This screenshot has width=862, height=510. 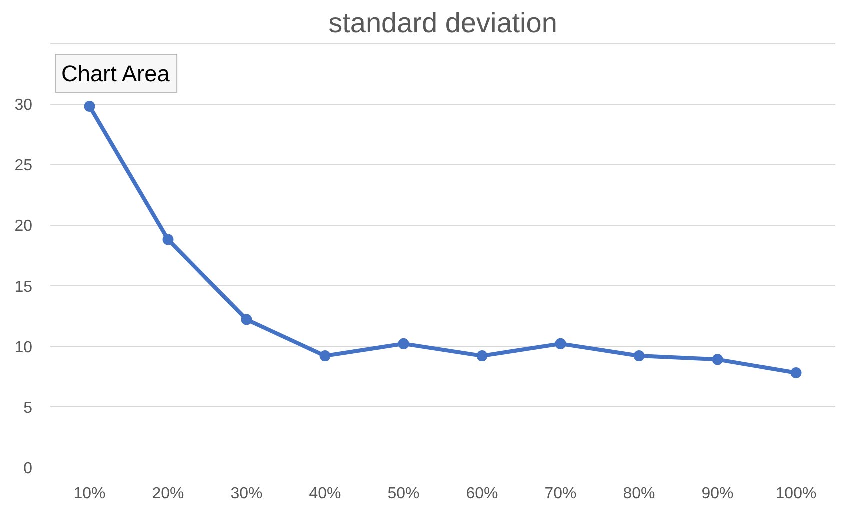 I want to click on annotation: Chart Area, so click(x=116, y=73).